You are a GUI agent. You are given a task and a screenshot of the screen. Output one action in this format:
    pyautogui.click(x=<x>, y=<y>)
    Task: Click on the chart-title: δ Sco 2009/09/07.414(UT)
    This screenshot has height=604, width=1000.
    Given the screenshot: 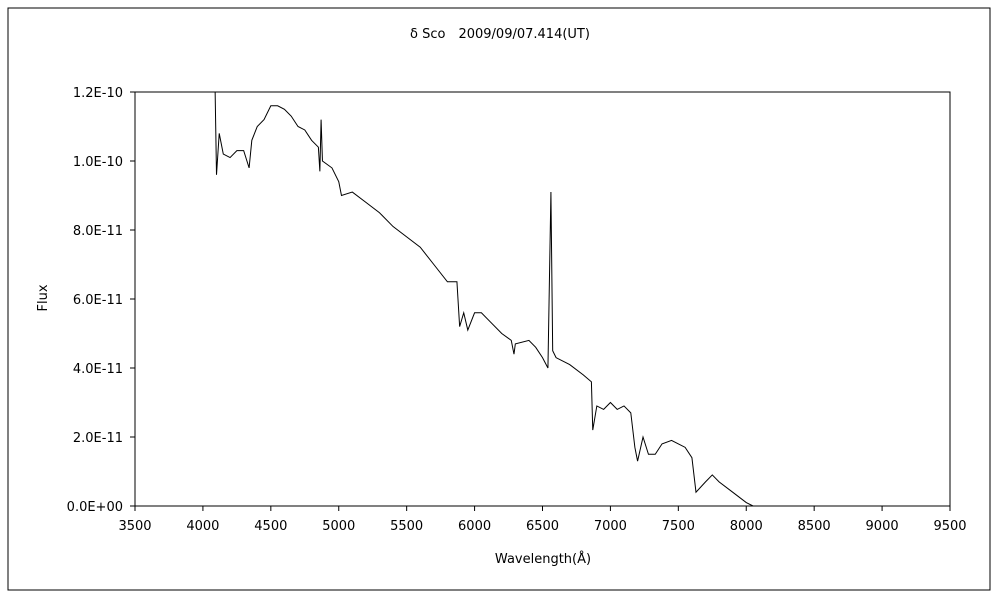 What is the action you would take?
    pyautogui.click(x=500, y=34)
    